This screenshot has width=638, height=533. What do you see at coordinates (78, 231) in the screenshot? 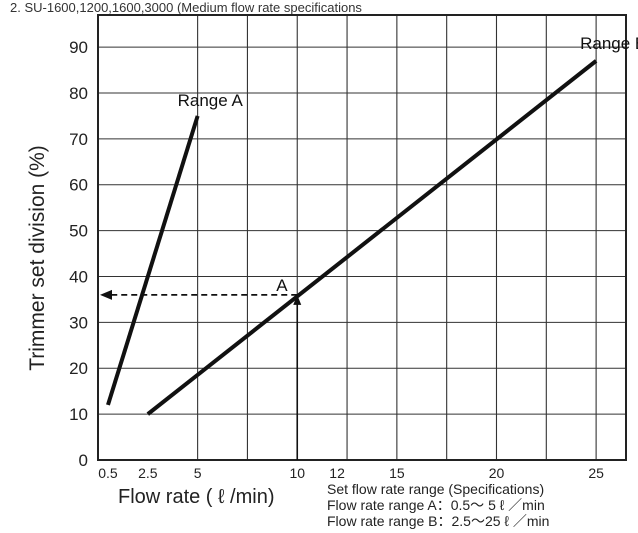
I see `y-tick-label: 50` at bounding box center [78, 231].